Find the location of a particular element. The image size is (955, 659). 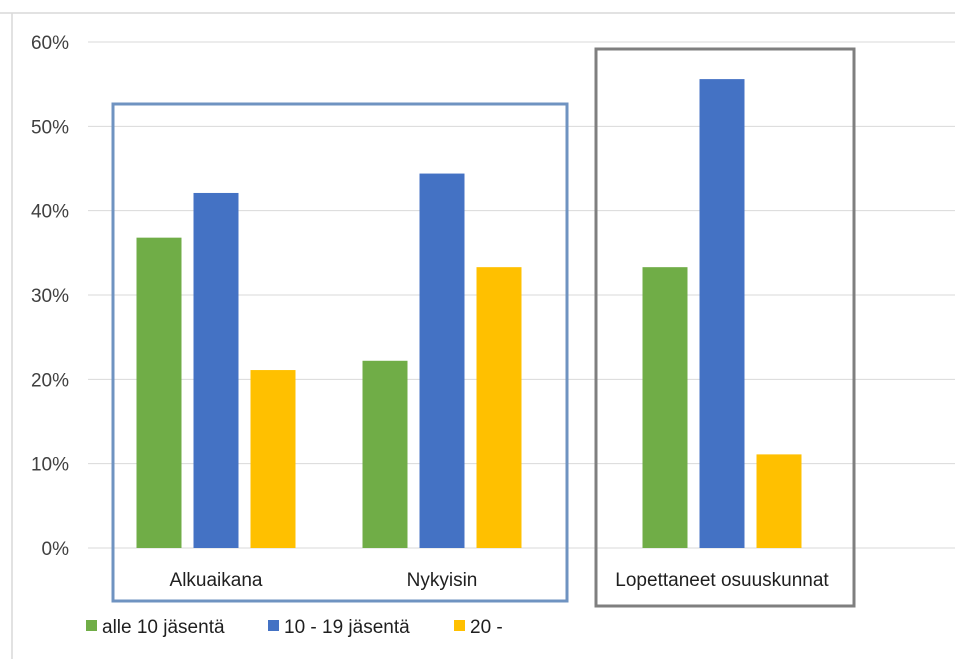

y-tick-label: 0% is located at coordinates (56, 549).